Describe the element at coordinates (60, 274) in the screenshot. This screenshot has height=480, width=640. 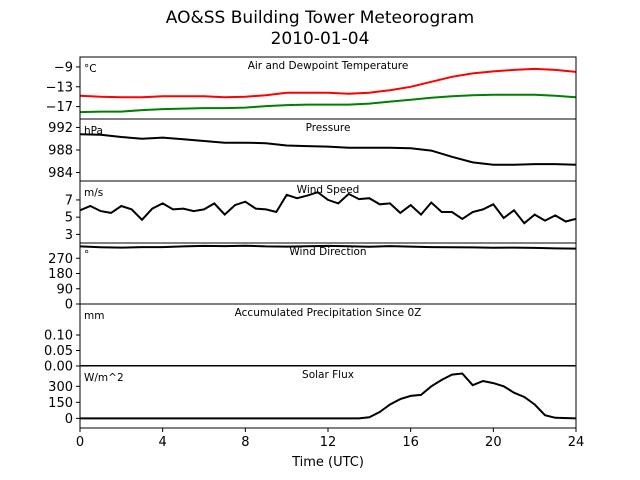
I see `y-tick-label: 180` at that location.